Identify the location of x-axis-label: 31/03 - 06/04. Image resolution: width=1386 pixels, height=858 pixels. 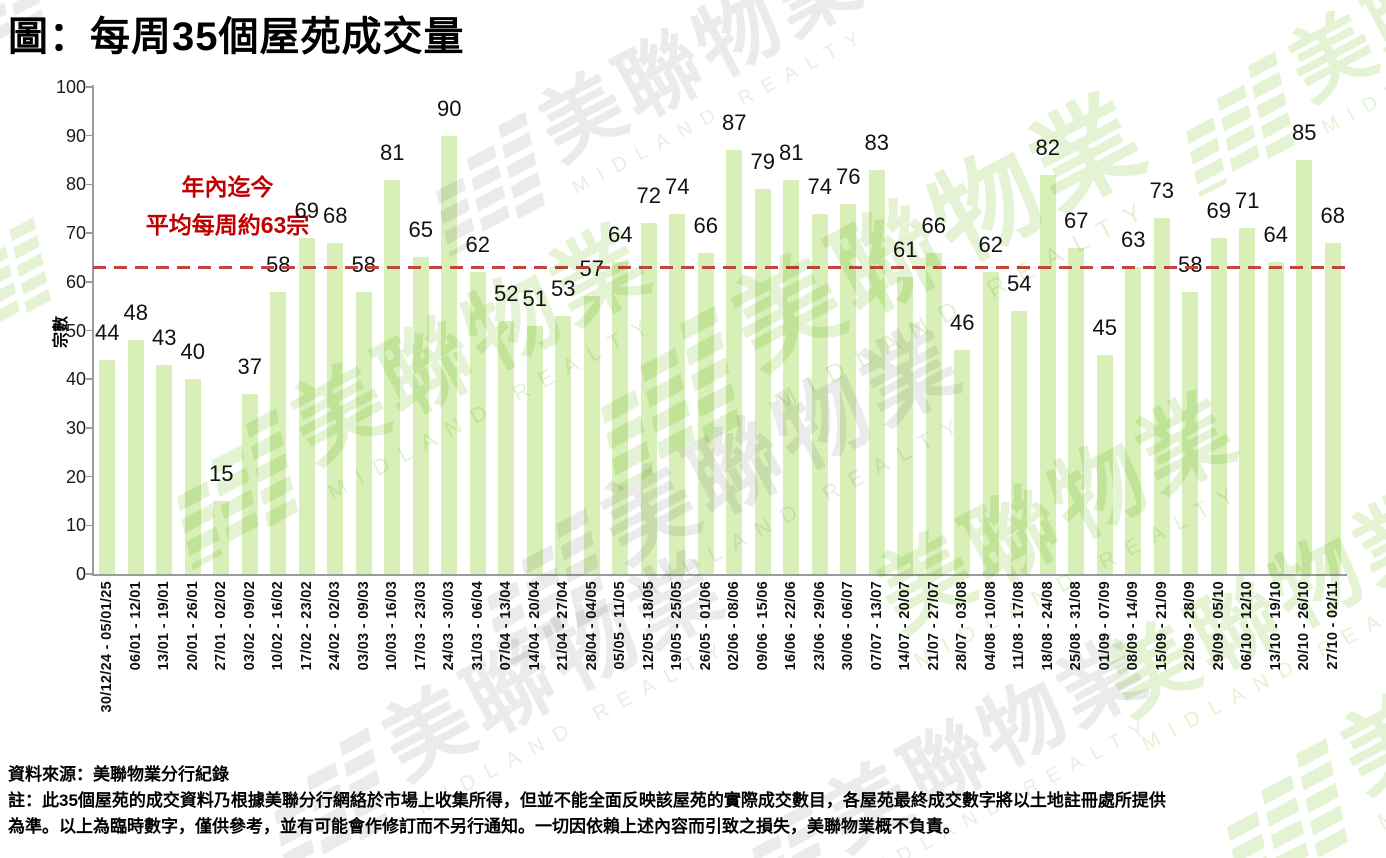
(477, 626).